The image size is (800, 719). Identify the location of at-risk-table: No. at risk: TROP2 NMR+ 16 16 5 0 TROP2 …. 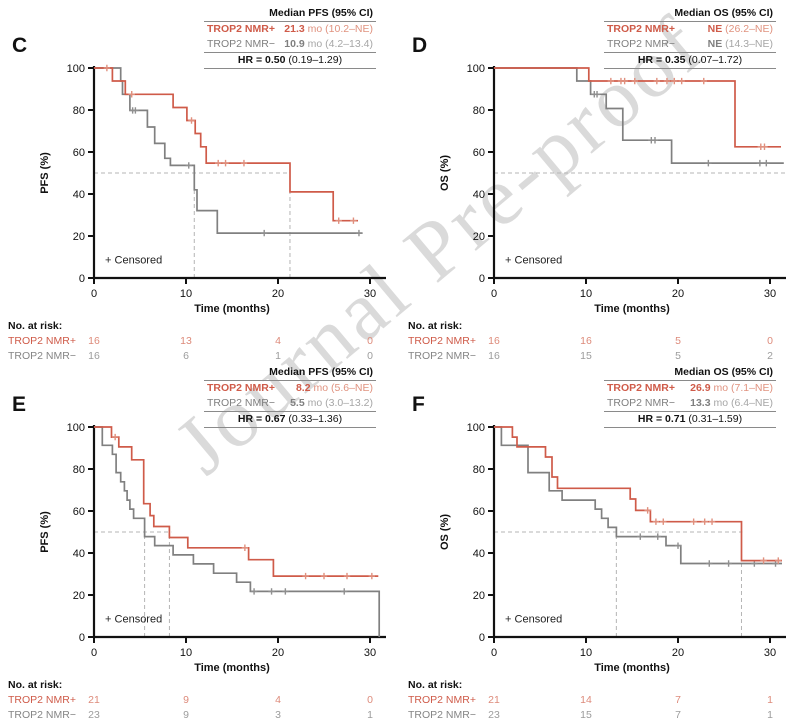
(600, 341).